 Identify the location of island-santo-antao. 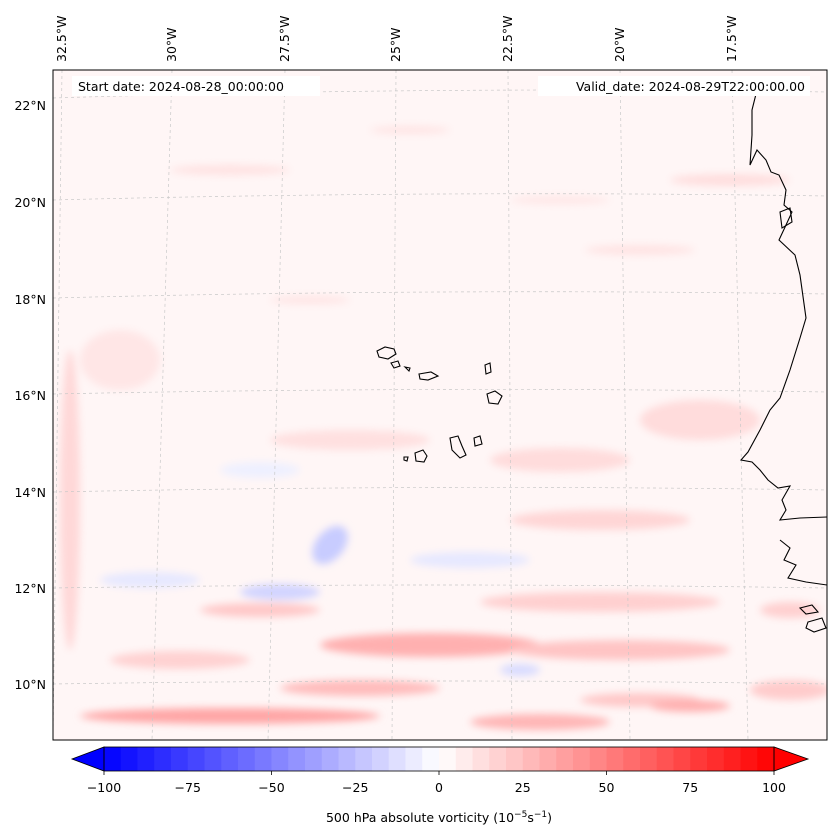
(386, 353).